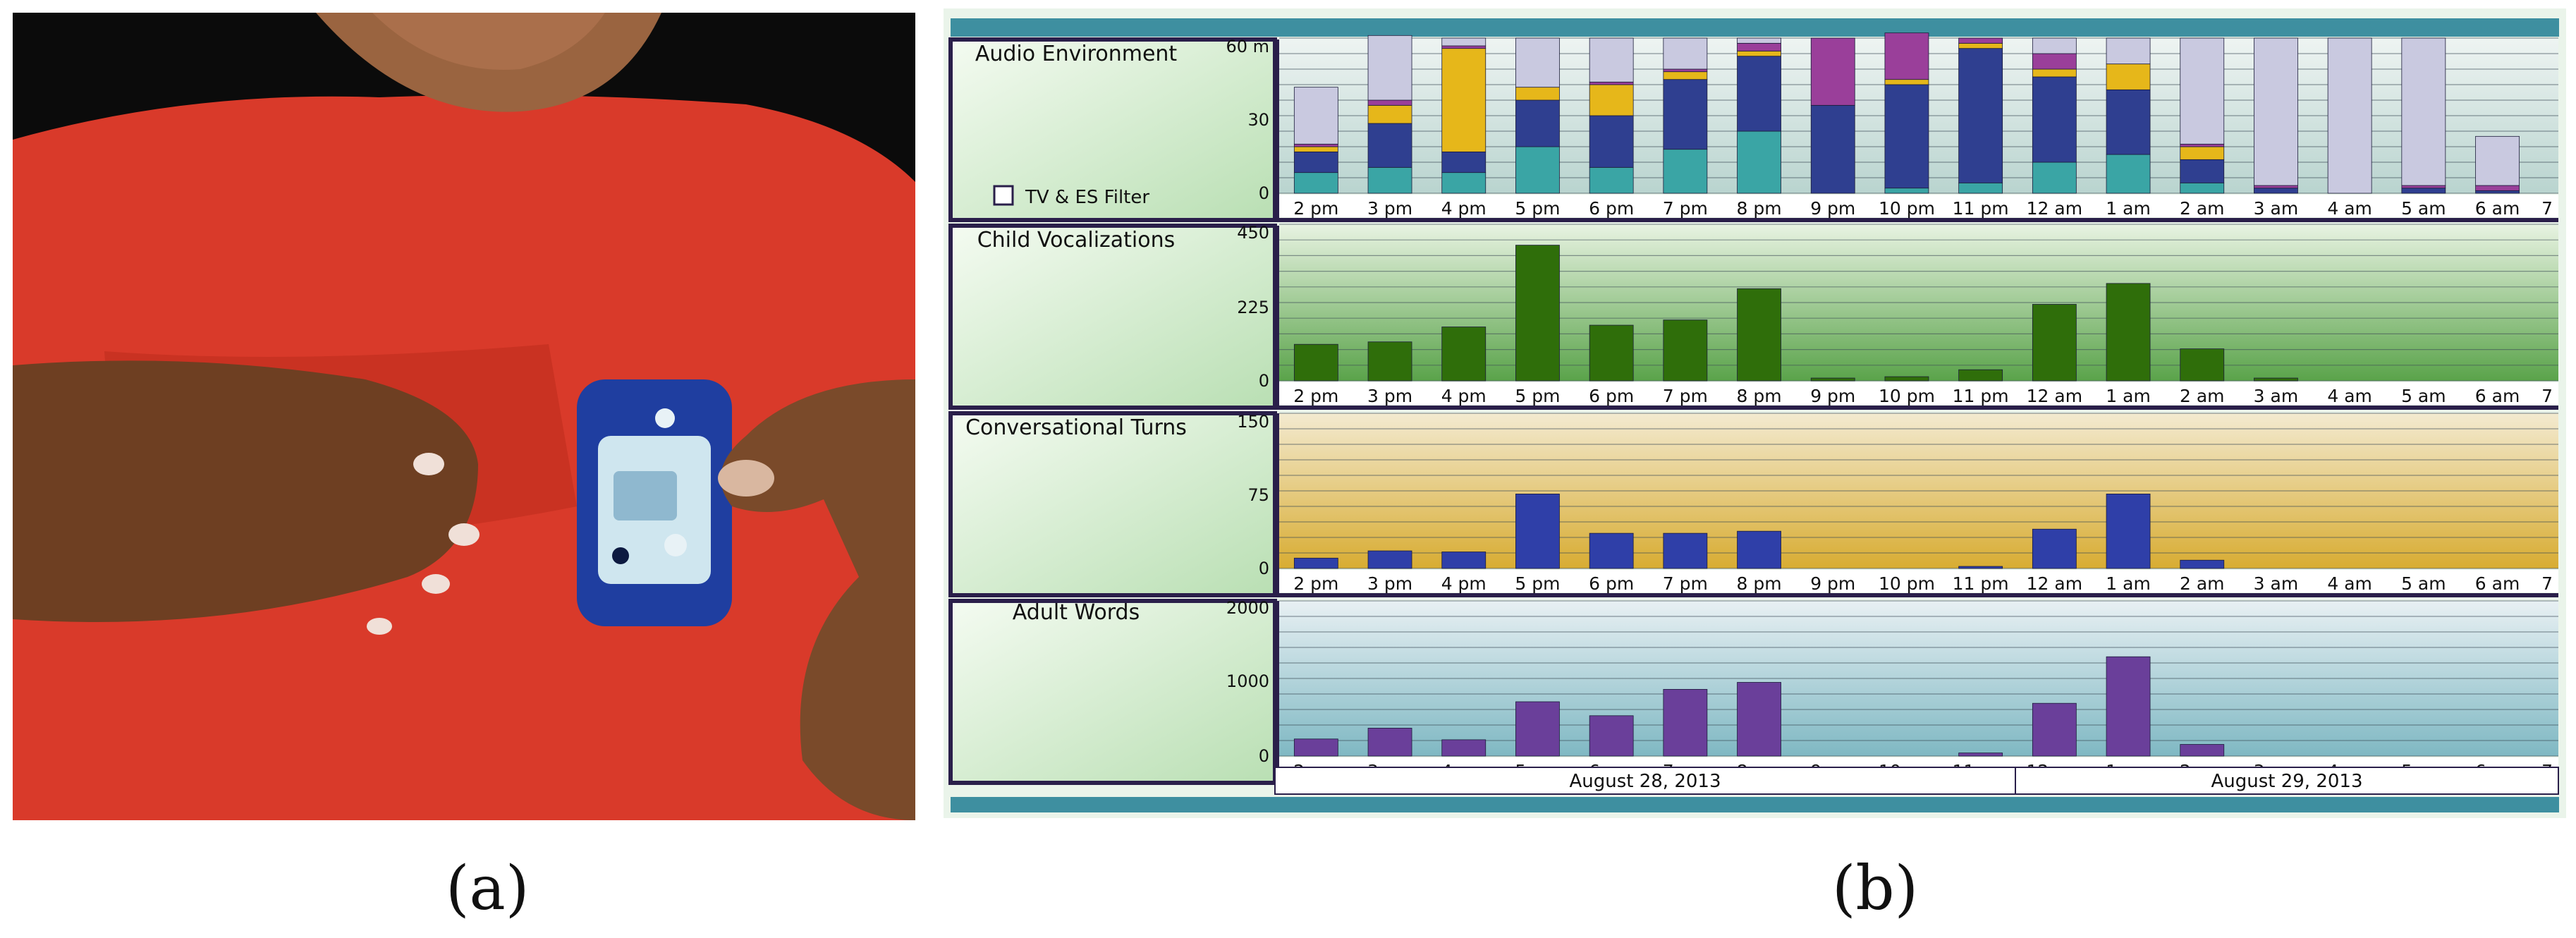 The width and height of the screenshot is (2576, 938). I want to click on x-tick-label: 1 am, so click(2128, 208).